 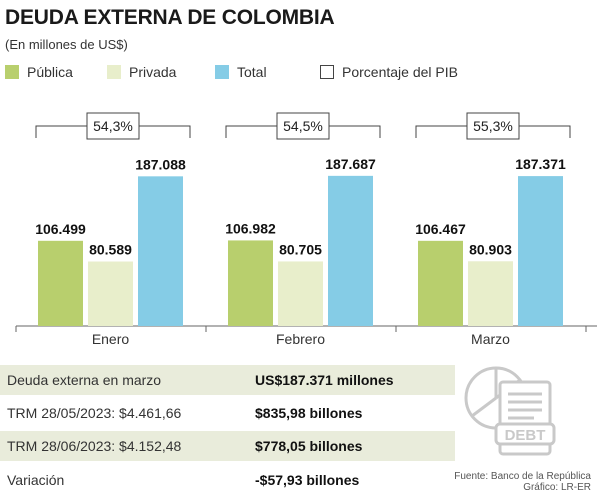 What do you see at coordinates (170, 17) in the screenshot?
I see `chart-title: DEUDA EXTERNA DE COLOMBIA` at bounding box center [170, 17].